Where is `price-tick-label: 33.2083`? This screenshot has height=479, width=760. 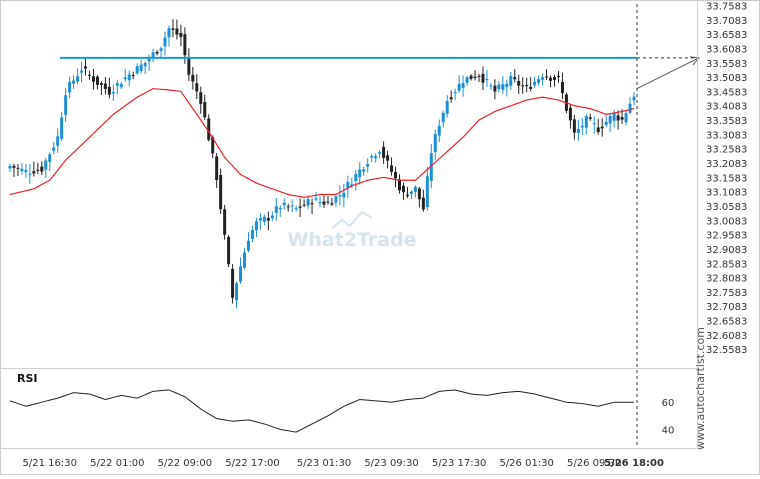
price-tick-label: 33.2083 is located at coordinates (726, 164).